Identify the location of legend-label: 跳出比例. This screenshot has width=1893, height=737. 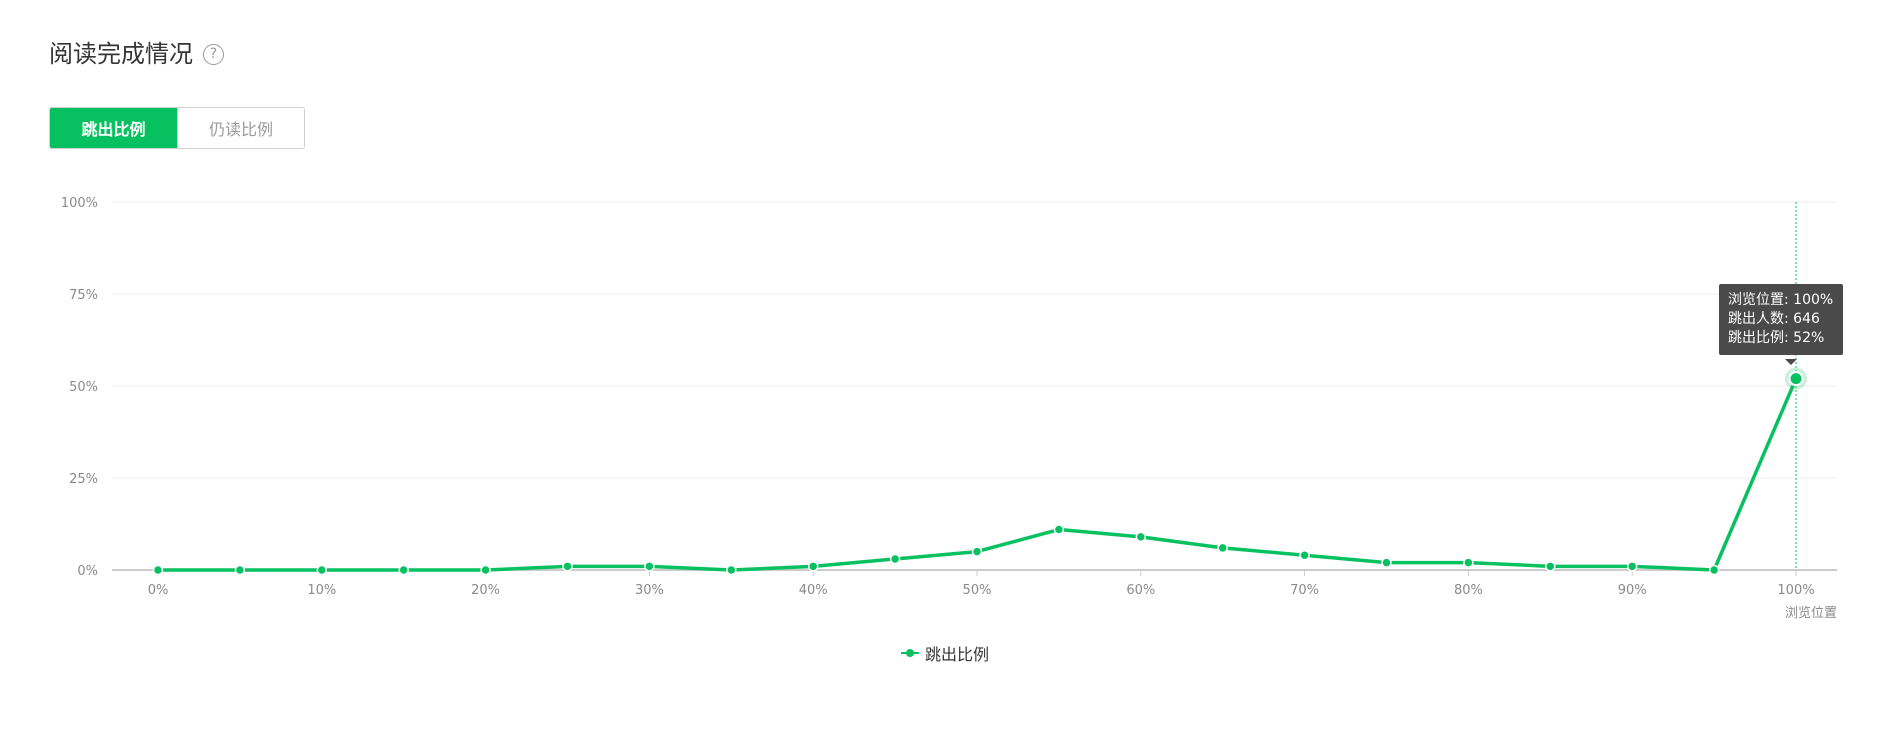
(957, 654).